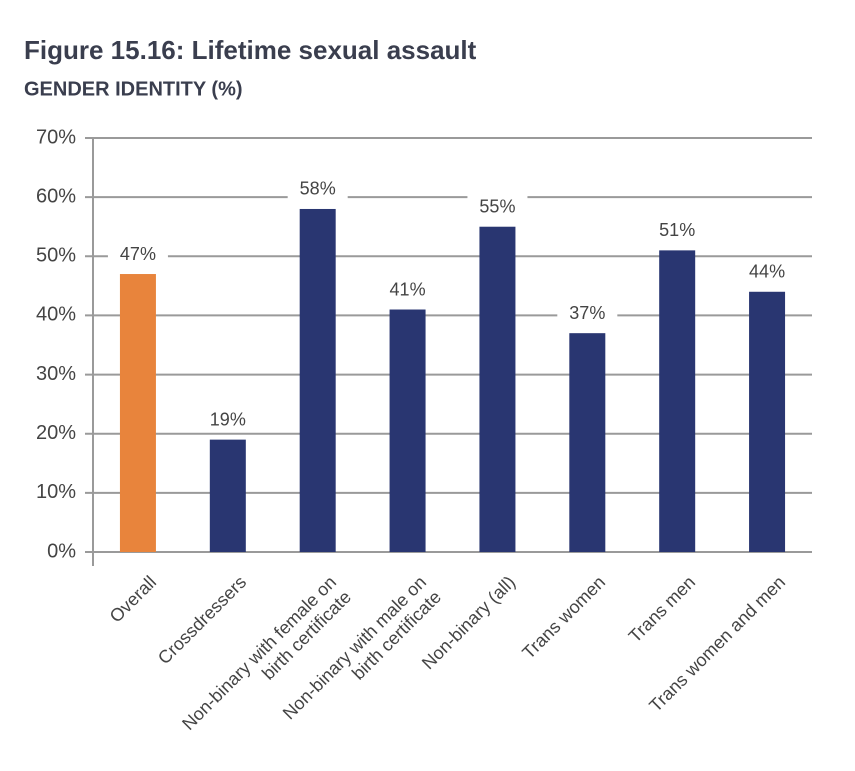 The width and height of the screenshot is (855, 771). What do you see at coordinates (56, 256) in the screenshot?
I see `y-tick-label: 50%` at bounding box center [56, 256].